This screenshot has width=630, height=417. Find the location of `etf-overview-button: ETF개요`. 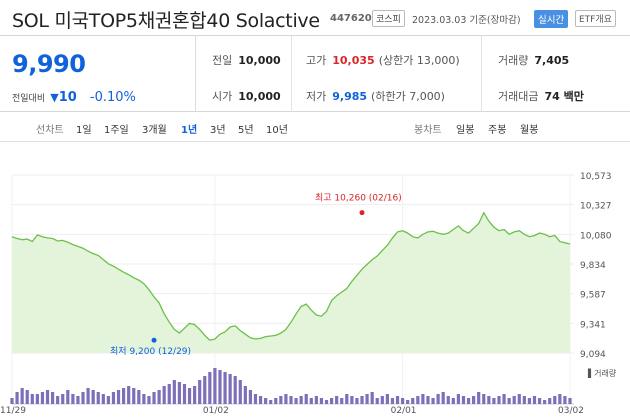

etf-overview-button: ETF개요 is located at coordinates (595, 18).